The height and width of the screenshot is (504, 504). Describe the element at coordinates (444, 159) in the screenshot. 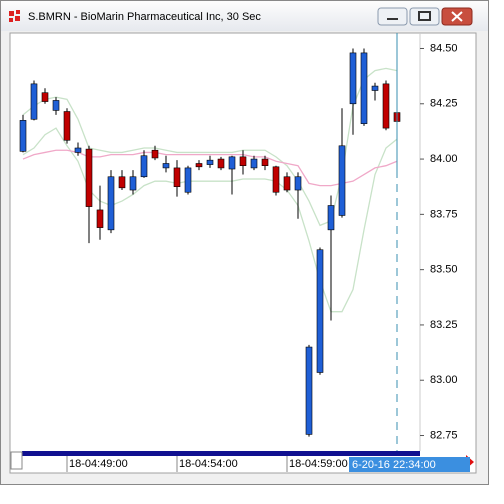

I see `y-tick-label: 84.00` at that location.